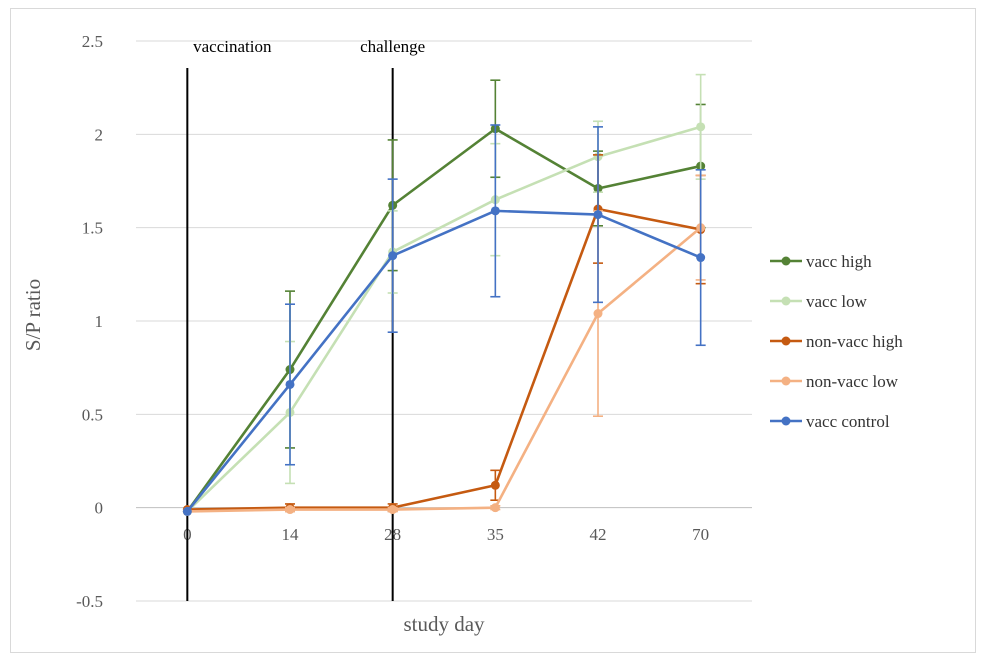 The height and width of the screenshot is (660, 984). What do you see at coordinates (392, 46) in the screenshot?
I see `annotation-label: challenge` at bounding box center [392, 46].